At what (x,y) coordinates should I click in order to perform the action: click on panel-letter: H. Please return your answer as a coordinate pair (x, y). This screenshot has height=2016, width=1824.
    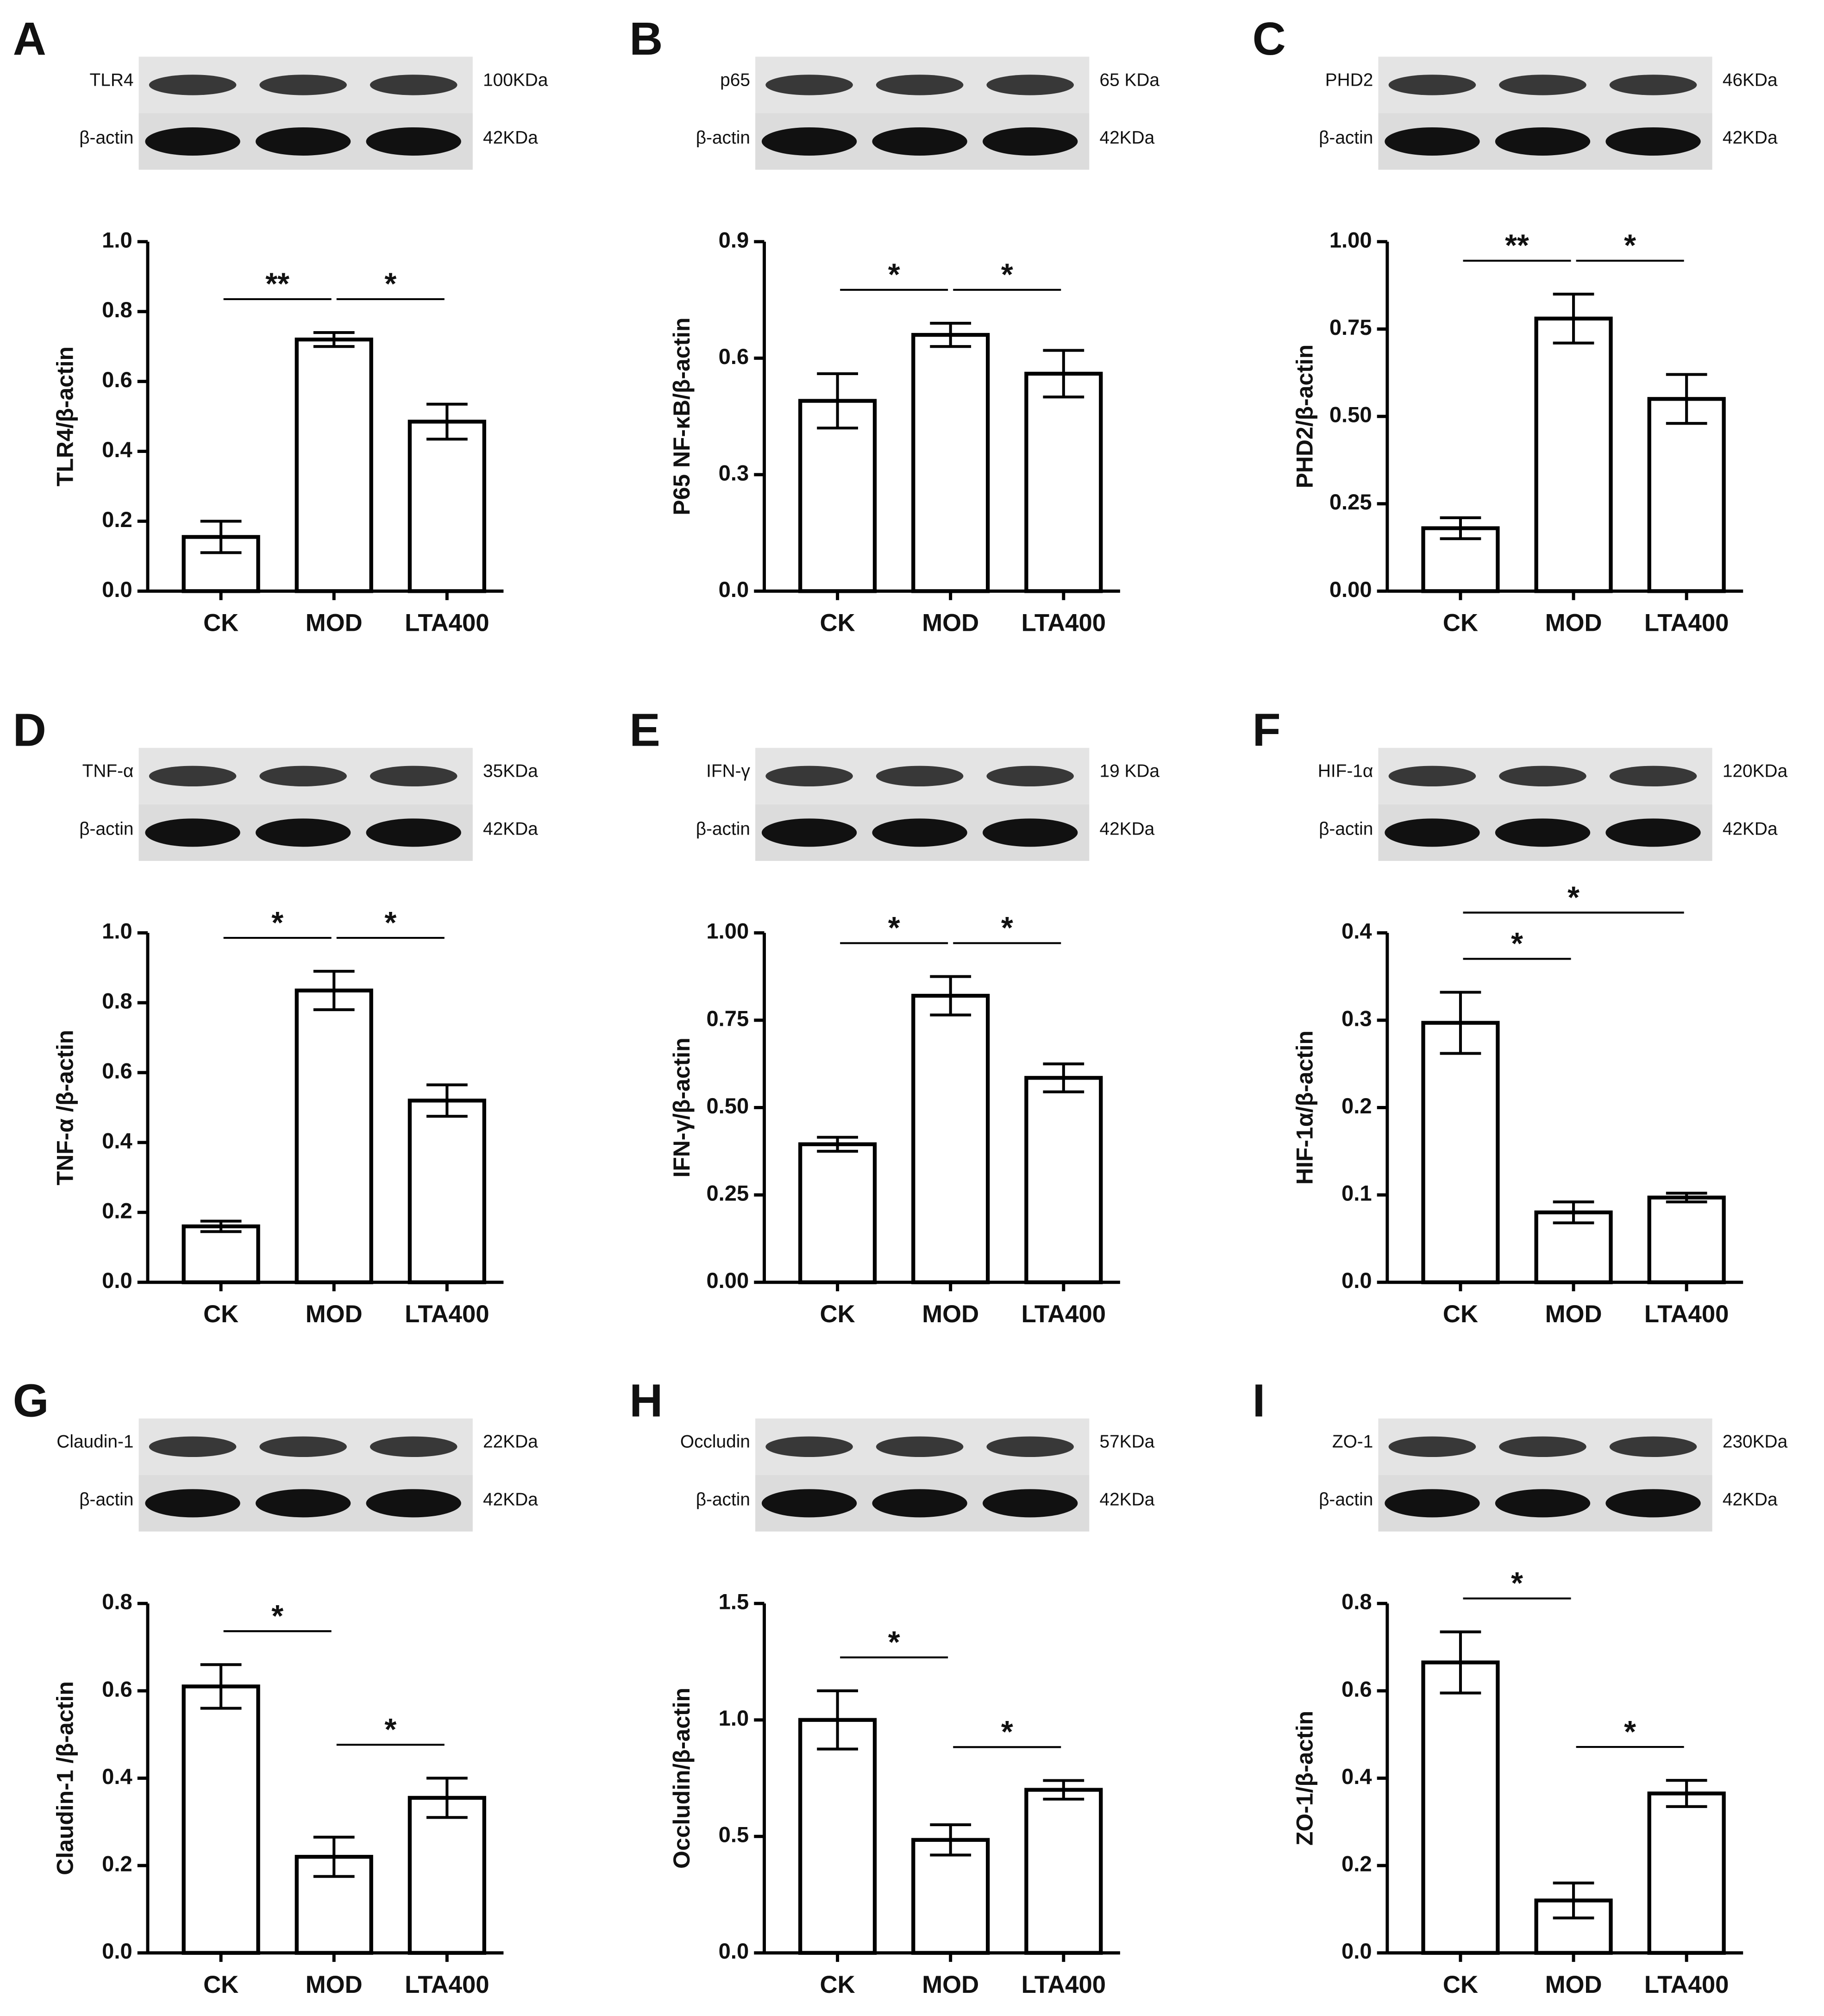
    Looking at the image, I should click on (646, 1401).